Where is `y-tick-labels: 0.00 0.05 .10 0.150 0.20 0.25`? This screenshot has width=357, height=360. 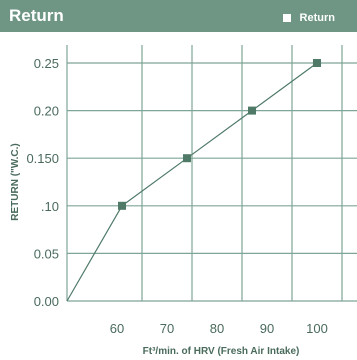
y-tick-labels: 0.00 0.05 .10 0.150 0.20 0.25 is located at coordinates (42, 182).